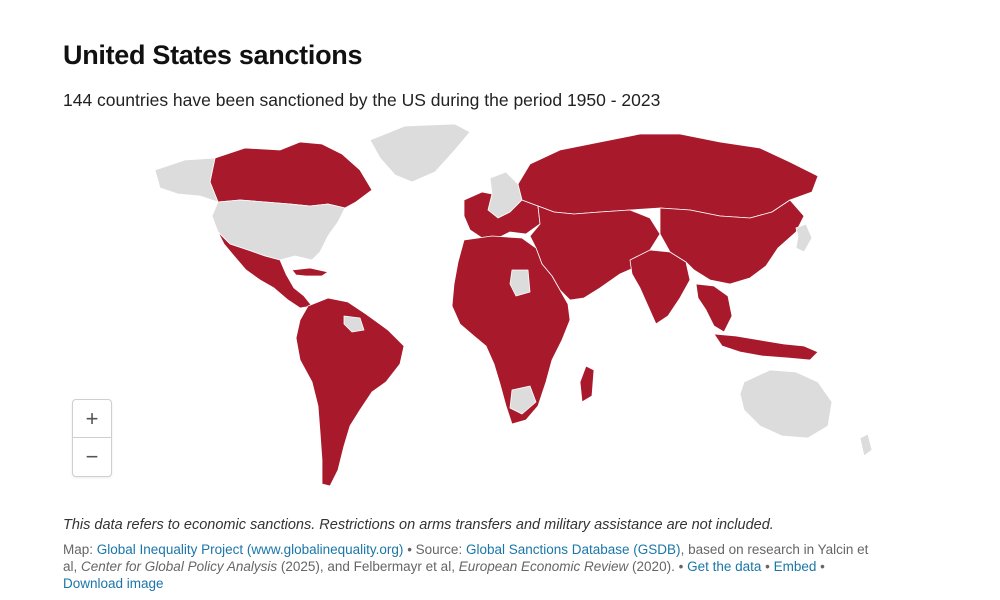 The height and width of the screenshot is (600, 1000). What do you see at coordinates (511, 330) in the screenshot?
I see `map-region-africa` at bounding box center [511, 330].